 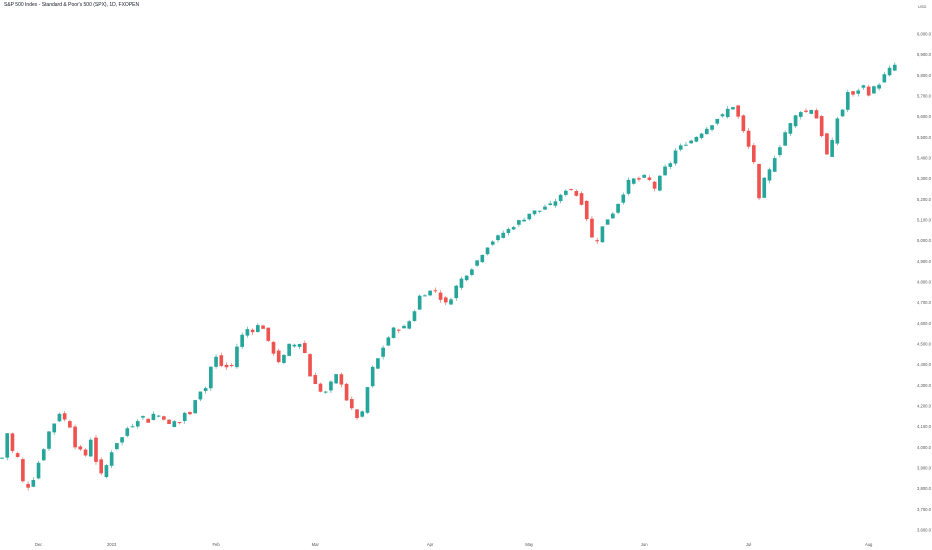 I want to click on price-tick-label: 5,300.0, so click(x=924, y=178).